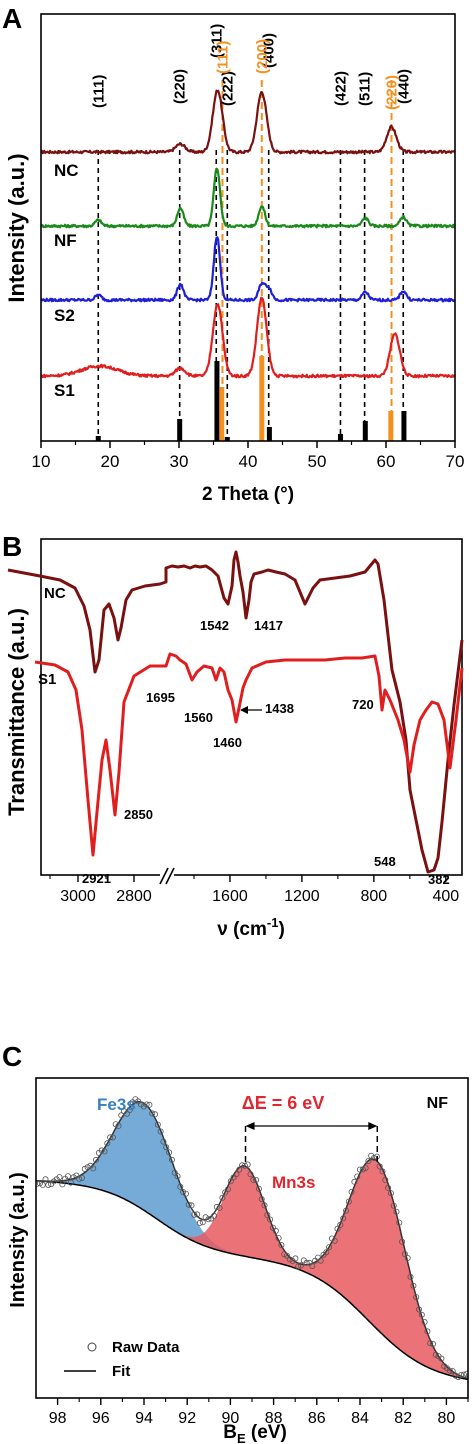 This screenshot has height=1444, width=474. Describe the element at coordinates (96, 878) in the screenshot. I see `band-2921: 2921` at that location.